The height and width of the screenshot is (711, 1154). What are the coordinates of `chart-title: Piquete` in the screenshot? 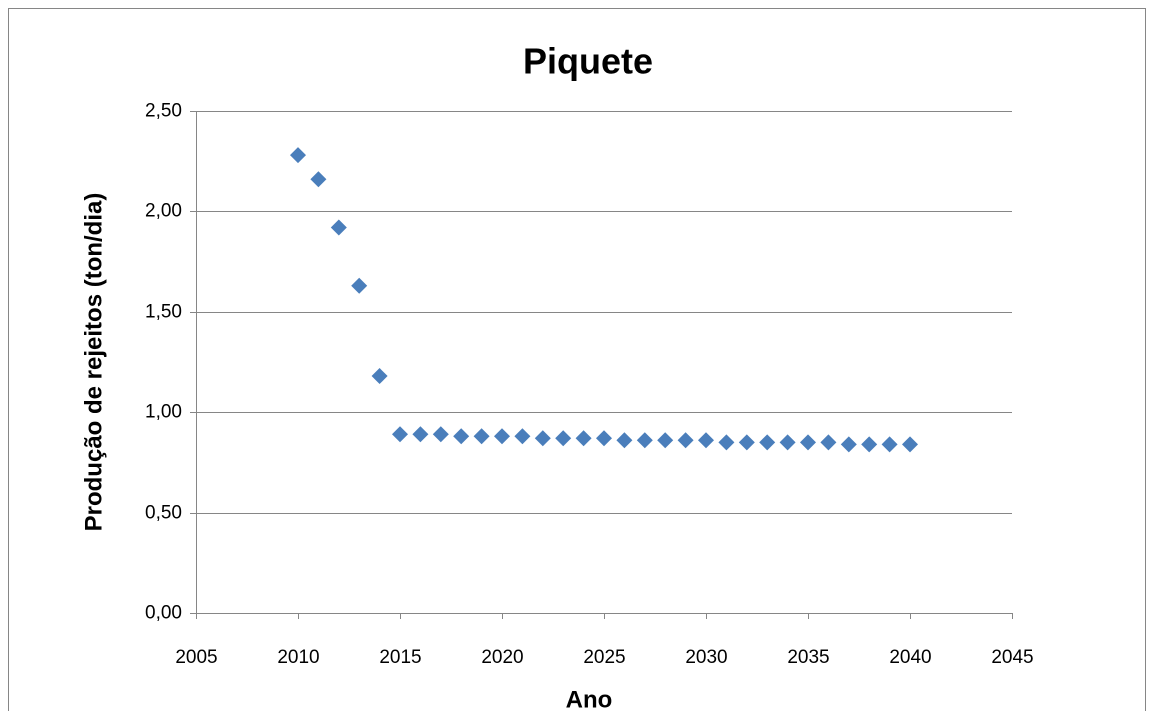 It's located at (588, 61).